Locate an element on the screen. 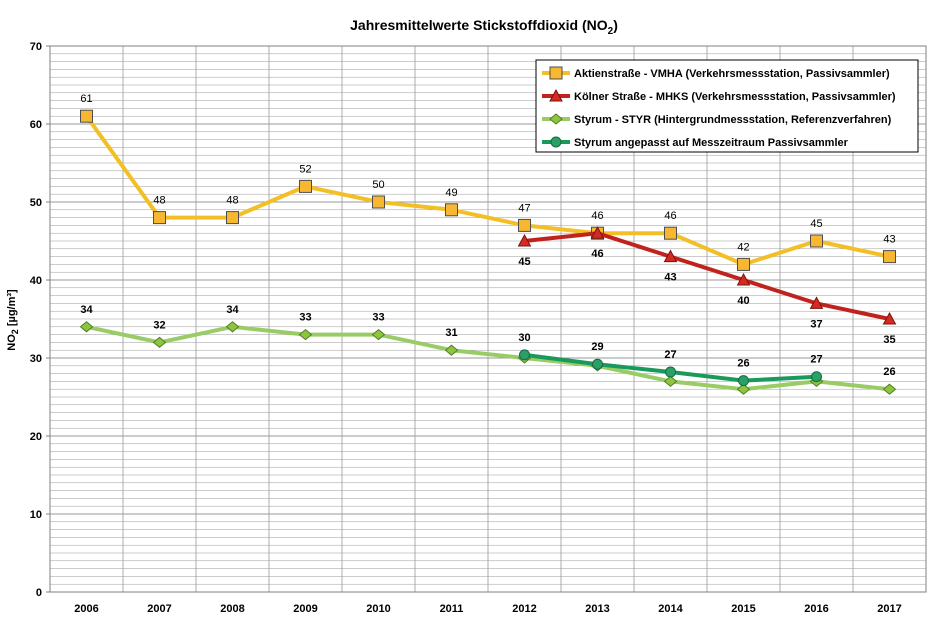  legend-box is located at coordinates (727, 106).